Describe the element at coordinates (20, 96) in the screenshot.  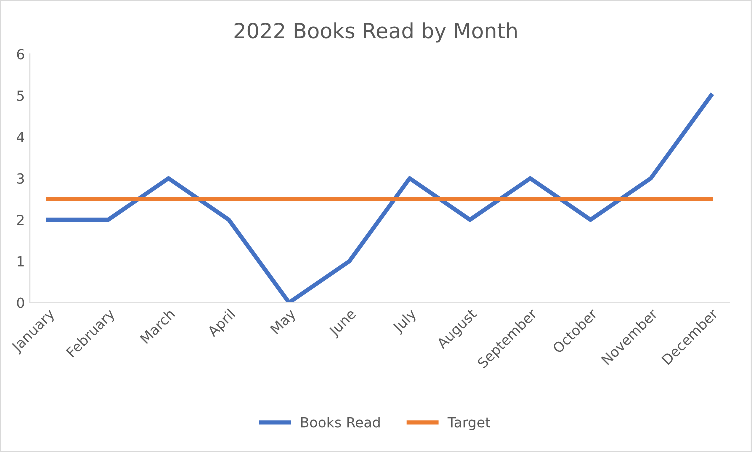
I see `y-tick-label: 5` at that location.